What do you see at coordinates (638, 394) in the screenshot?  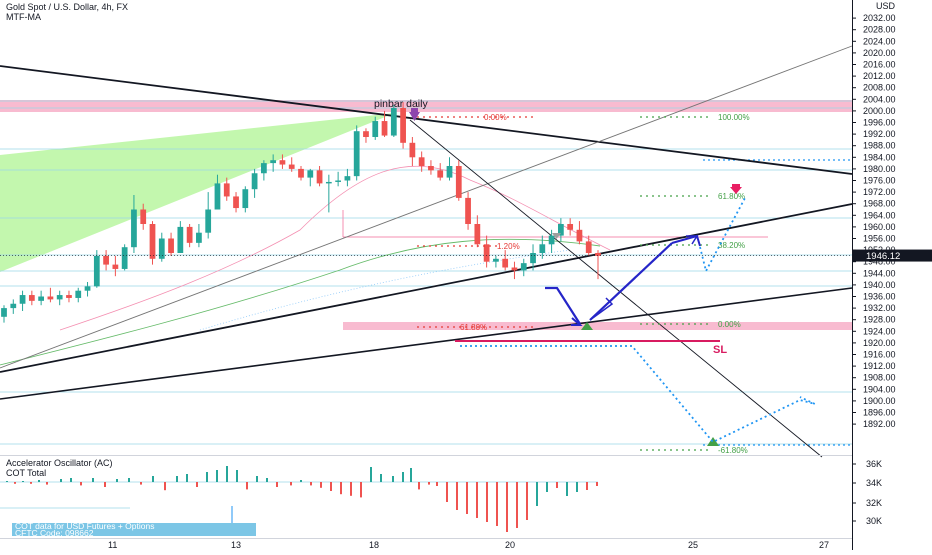 I see `dotted-projection-down` at bounding box center [638, 394].